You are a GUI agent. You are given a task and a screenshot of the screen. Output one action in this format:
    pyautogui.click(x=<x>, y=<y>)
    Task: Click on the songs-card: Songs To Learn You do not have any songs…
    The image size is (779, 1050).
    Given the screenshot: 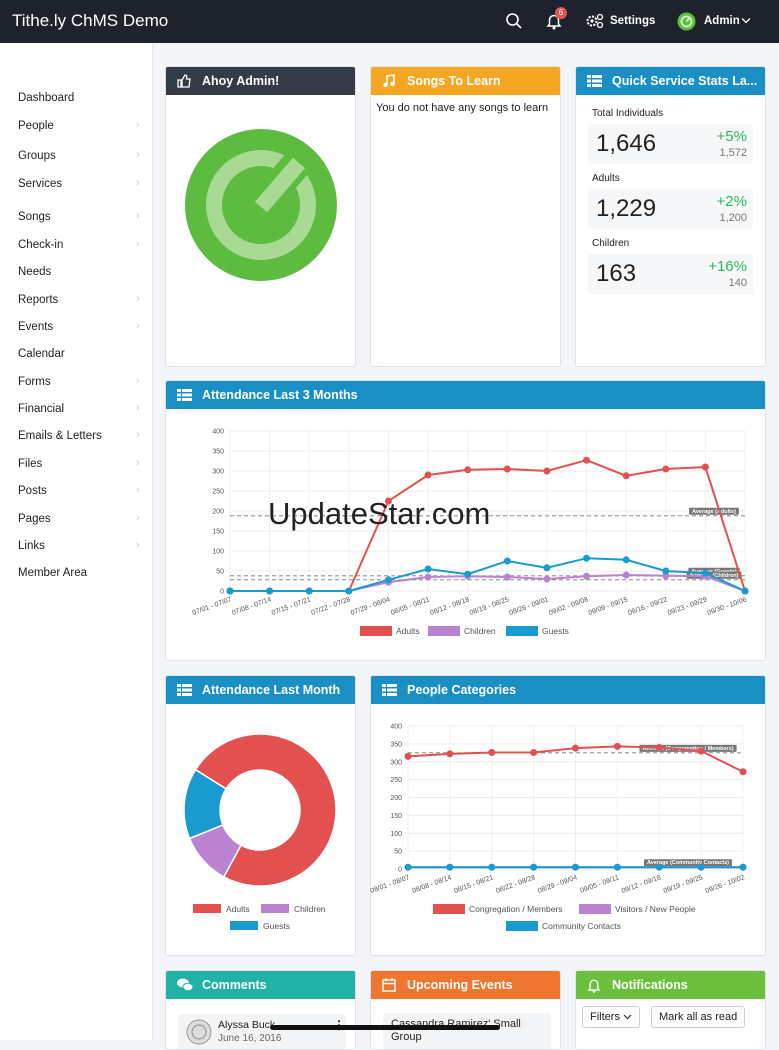 What is the action you would take?
    pyautogui.click(x=465, y=216)
    